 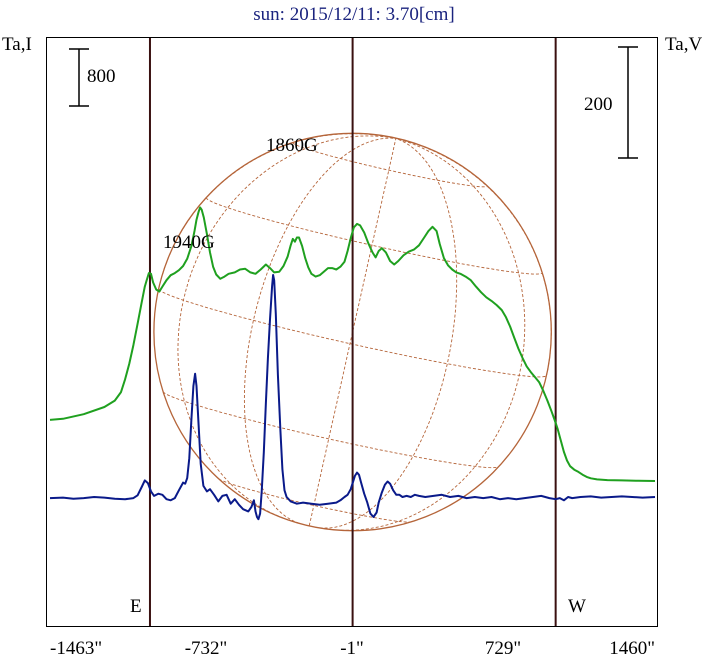 What do you see at coordinates (189, 242) in the screenshot?
I see `annotation-1940g: 1940G` at bounding box center [189, 242].